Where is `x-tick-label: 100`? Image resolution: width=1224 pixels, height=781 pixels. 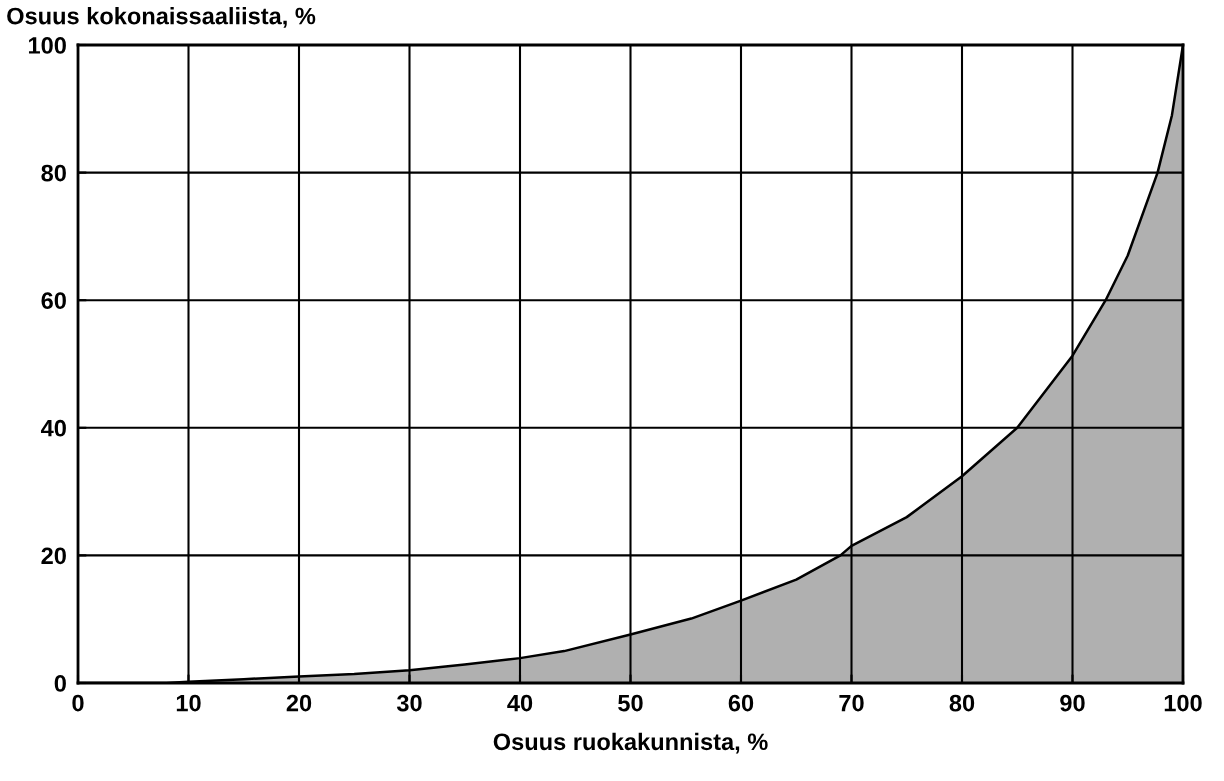 x-tick-label: 100 is located at coordinates (1183, 703).